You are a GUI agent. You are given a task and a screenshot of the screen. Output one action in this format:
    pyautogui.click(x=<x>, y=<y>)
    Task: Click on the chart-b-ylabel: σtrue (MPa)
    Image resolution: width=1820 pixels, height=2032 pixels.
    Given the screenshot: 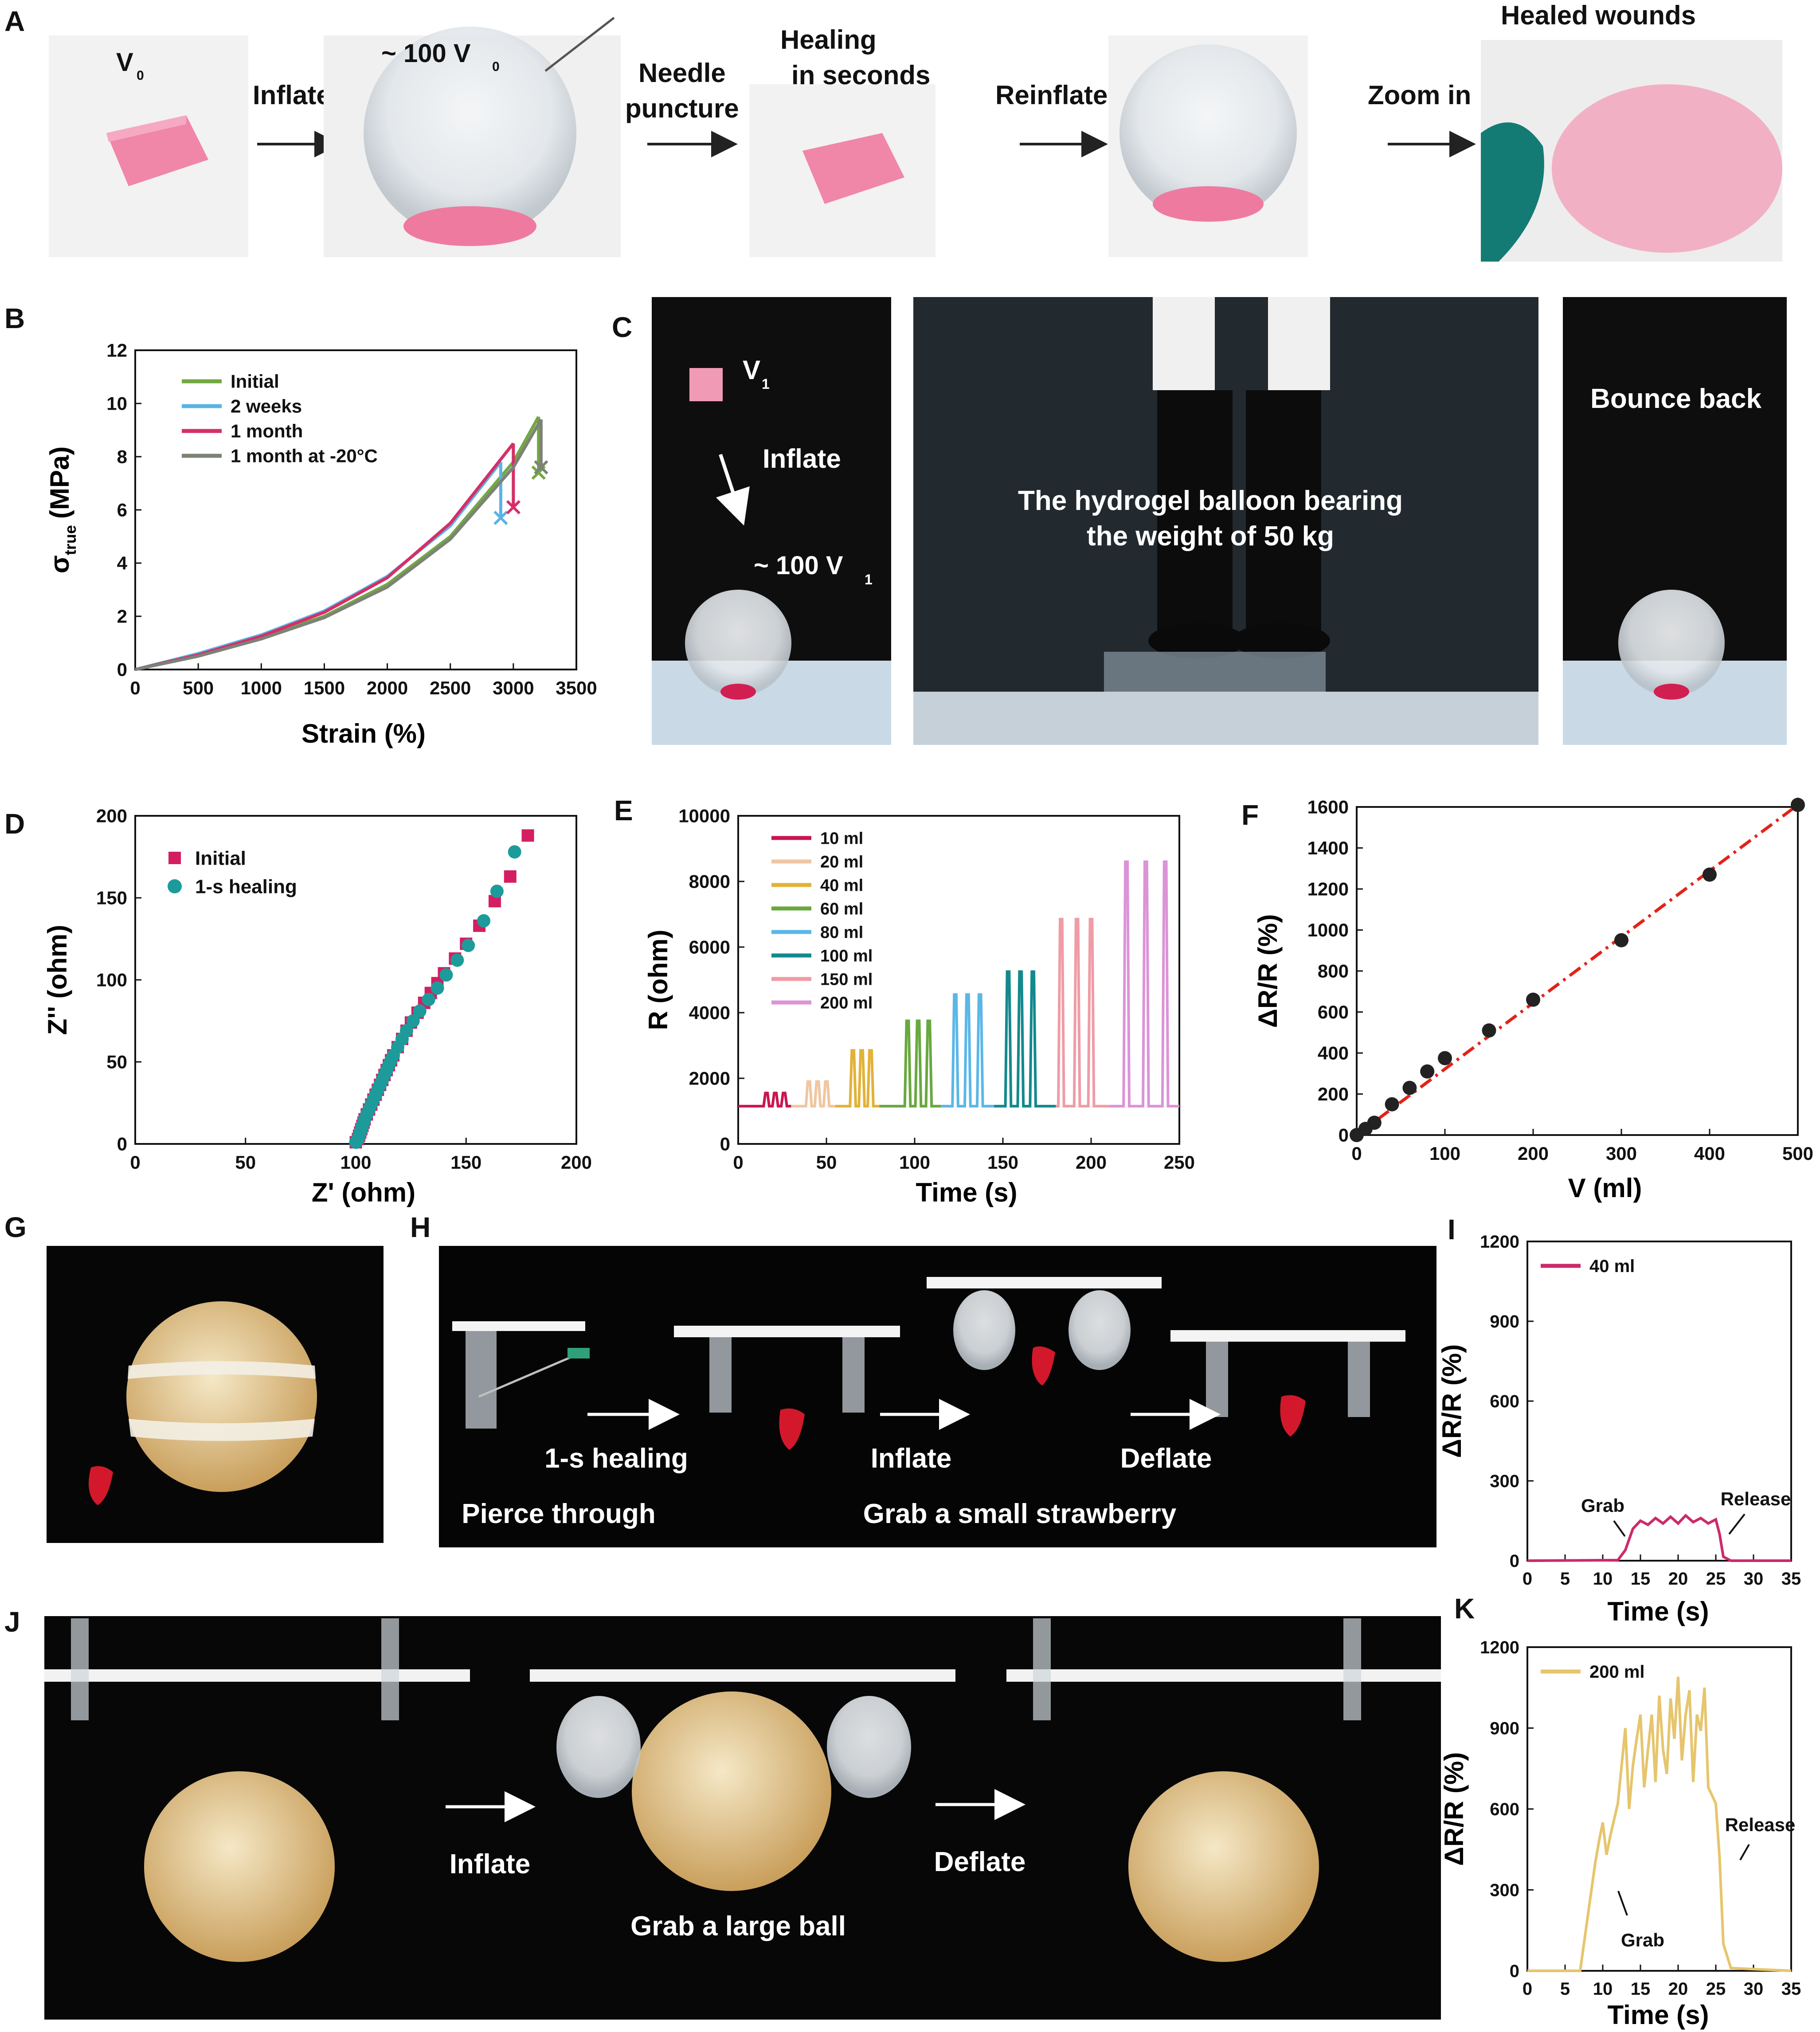 What is the action you would take?
    pyautogui.click(x=62, y=509)
    